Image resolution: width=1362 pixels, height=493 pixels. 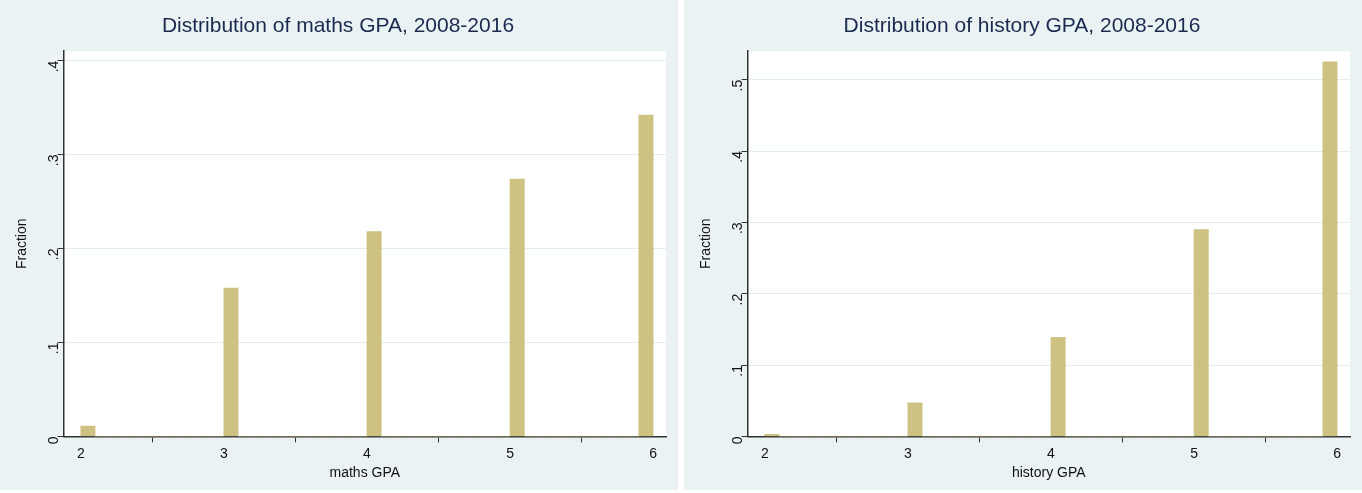 I want to click on x-axis-title: maths GPA, so click(x=365, y=472).